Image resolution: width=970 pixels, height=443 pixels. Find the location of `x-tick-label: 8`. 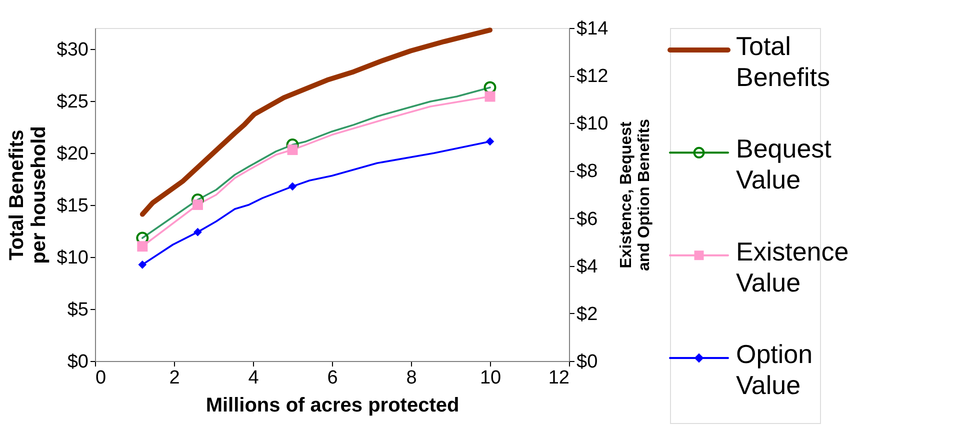

x-tick-label: 8 is located at coordinates (411, 378).